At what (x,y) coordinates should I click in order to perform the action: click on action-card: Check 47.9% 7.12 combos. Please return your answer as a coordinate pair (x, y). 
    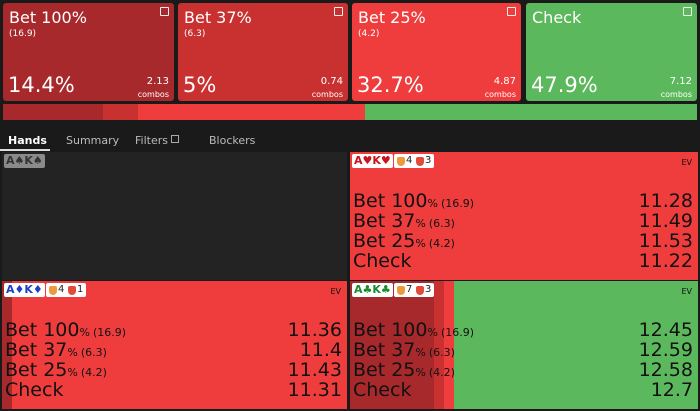
    Looking at the image, I should click on (611, 52).